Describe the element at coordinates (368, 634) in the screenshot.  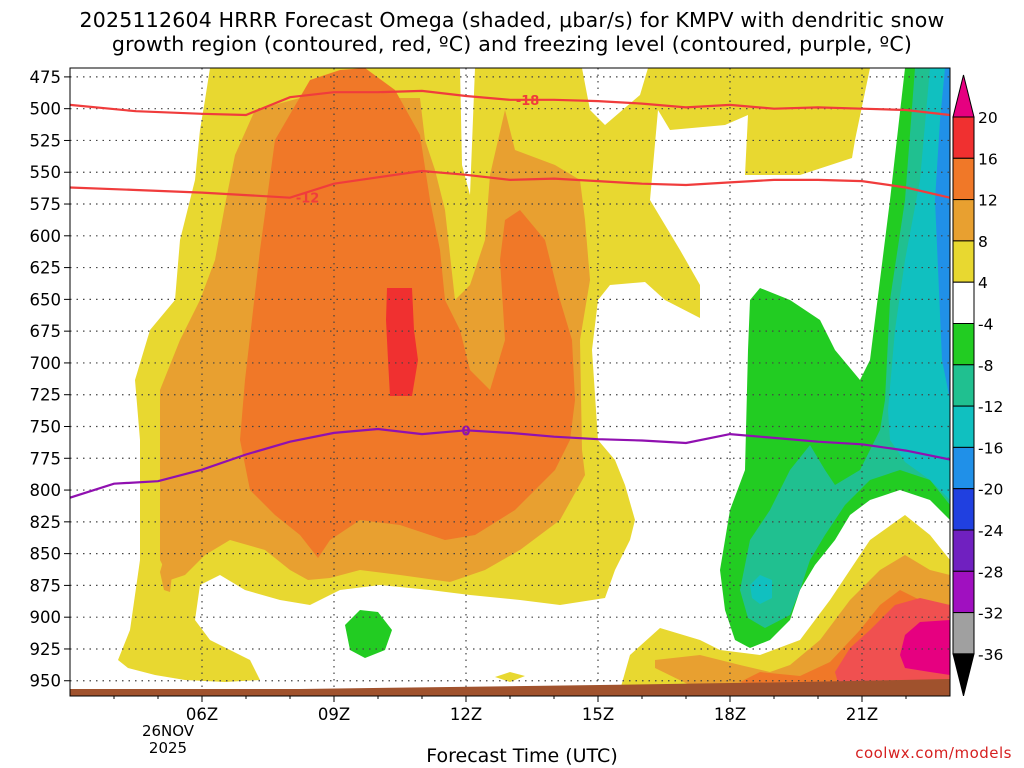
I see `omega-region-m4-small` at that location.